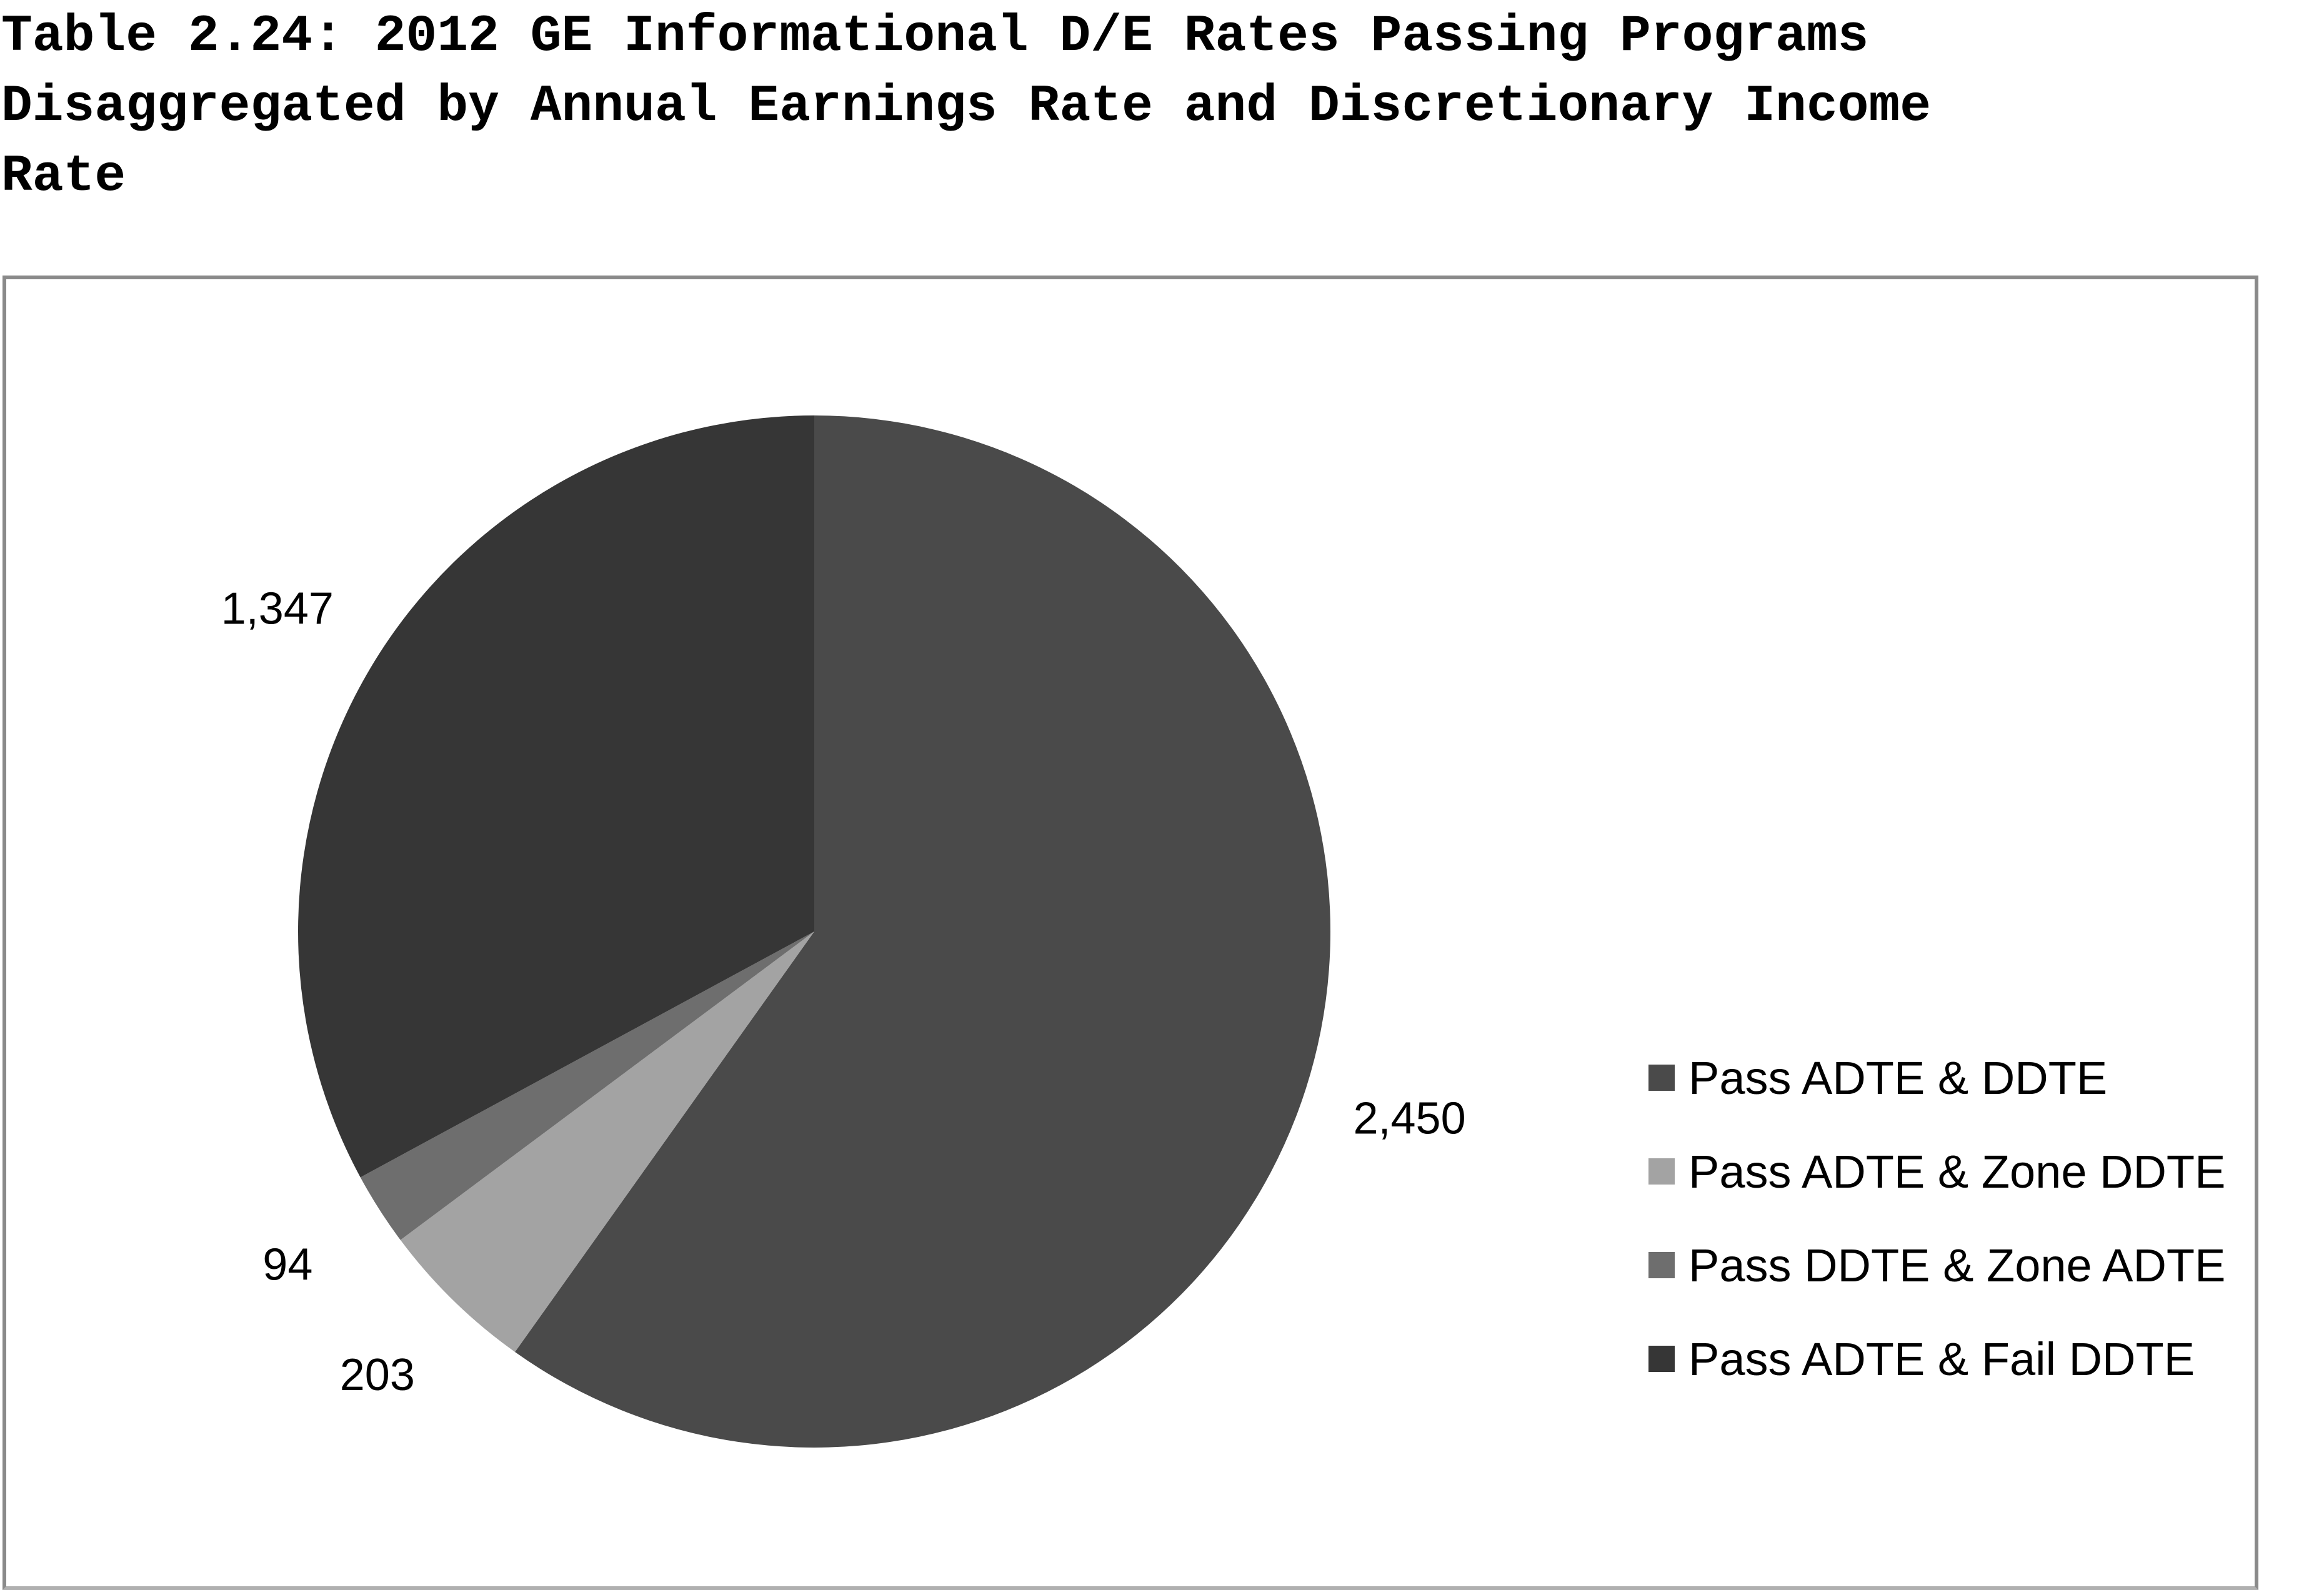 The height and width of the screenshot is (1590, 2324). Describe the element at coordinates (1409, 1118) in the screenshot. I see `data-label-pass-adte-ddte: 2,450` at that location.